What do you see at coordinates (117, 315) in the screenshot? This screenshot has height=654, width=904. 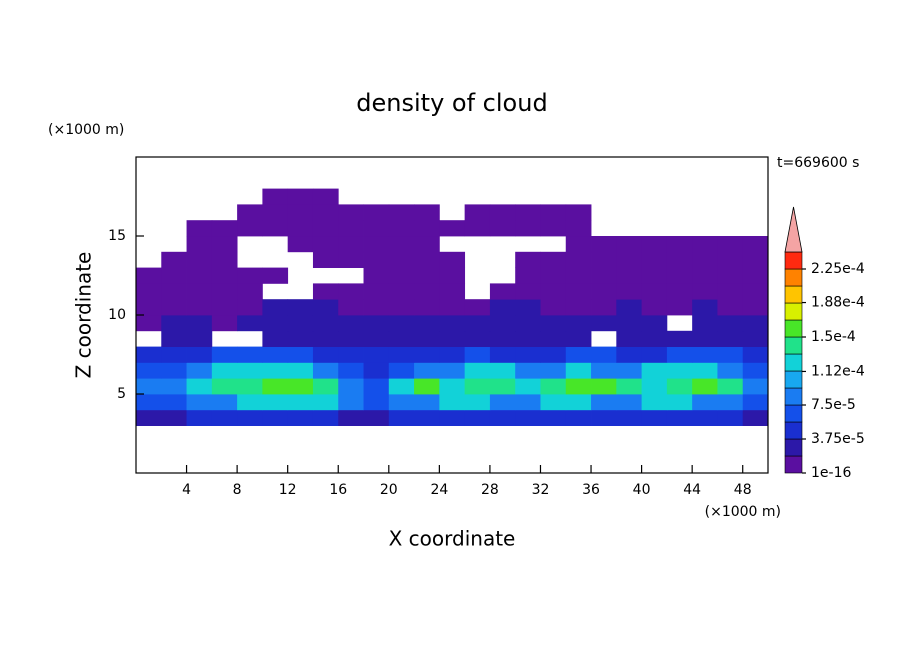 I see `y-tick-label: 10` at bounding box center [117, 315].